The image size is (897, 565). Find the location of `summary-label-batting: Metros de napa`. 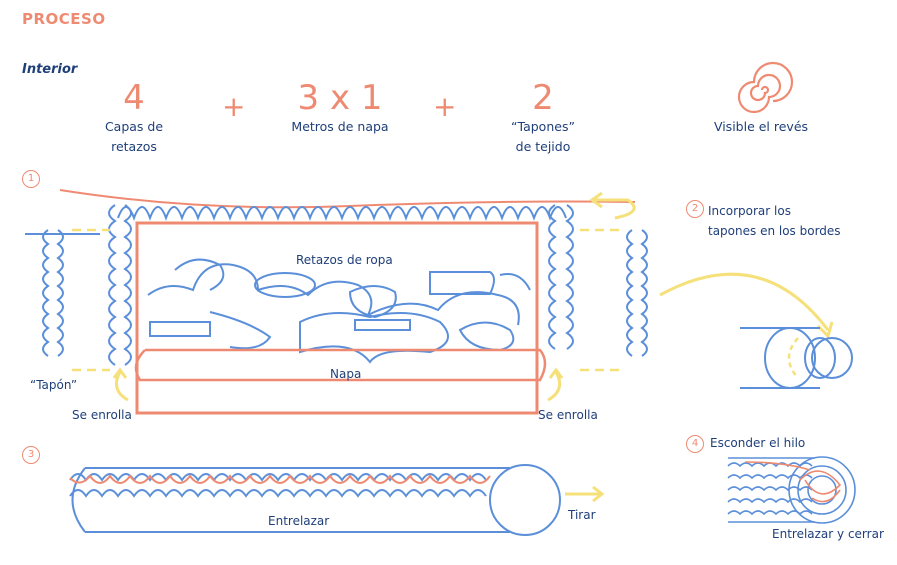

summary-label-batting: Metros de napa is located at coordinates (340, 126).